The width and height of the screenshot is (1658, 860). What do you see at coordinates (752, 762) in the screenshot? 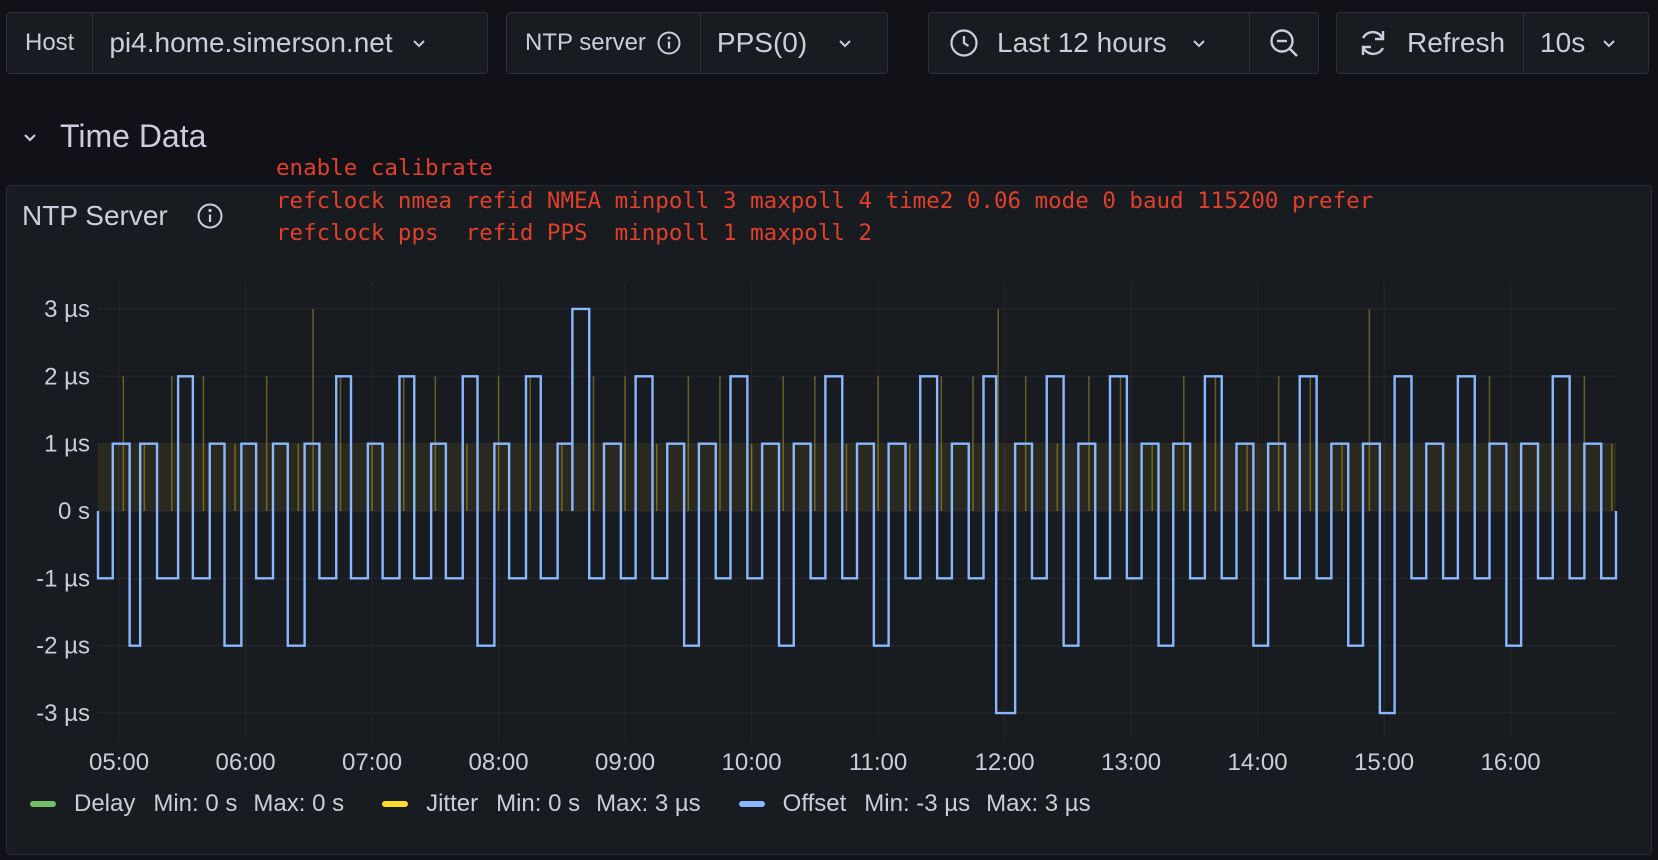
I see `x-tick-label: 10:00` at bounding box center [752, 762].